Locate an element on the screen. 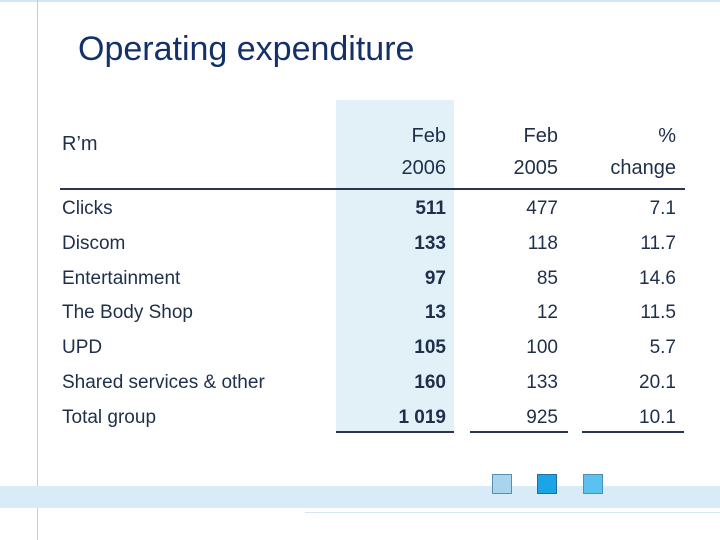 The image size is (720, 540). decorative-square-mid is located at coordinates (593, 484).